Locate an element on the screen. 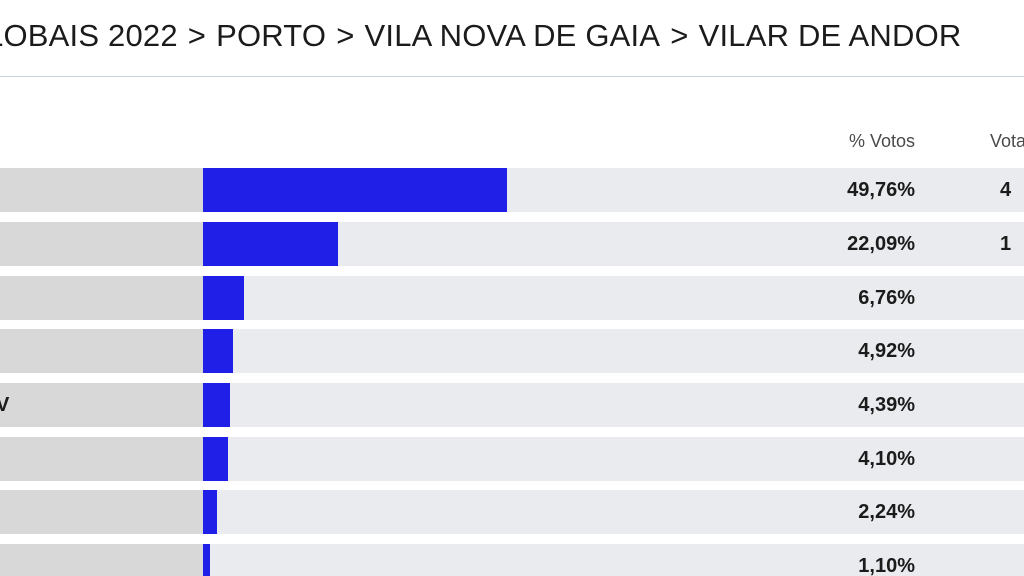 This screenshot has height=576, width=1024. result-row: 22,09% 1 is located at coordinates (512, 244).